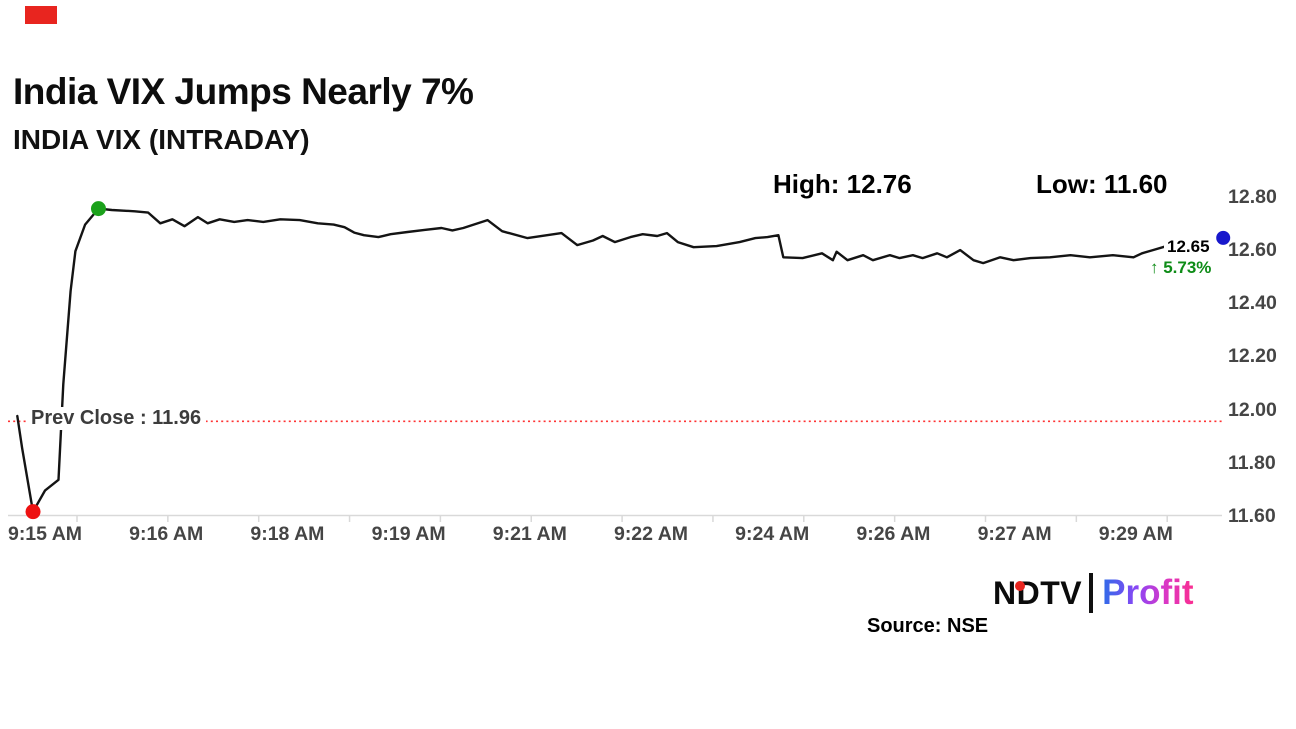 The width and height of the screenshot is (1296, 729). Describe the element at coordinates (1188, 247) in the screenshot. I see `last-price-label: 12.65` at that location.